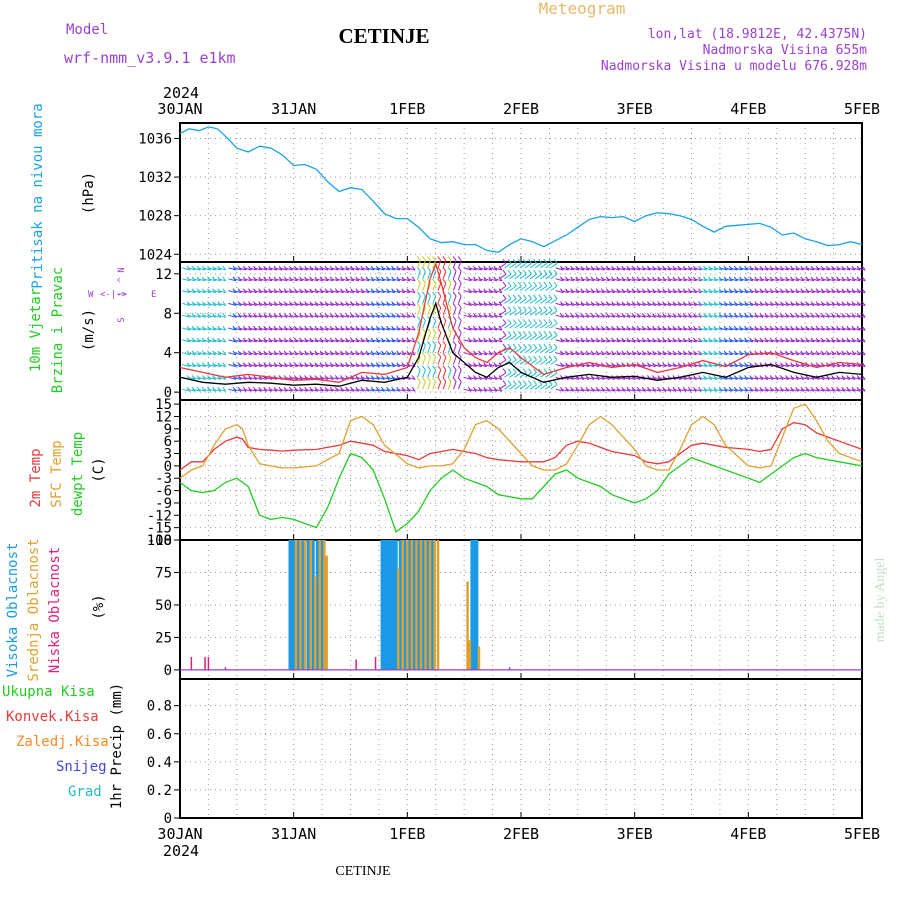 This screenshot has height=900, width=900. I want to click on temperature-ytick-label: -18, so click(159, 541).